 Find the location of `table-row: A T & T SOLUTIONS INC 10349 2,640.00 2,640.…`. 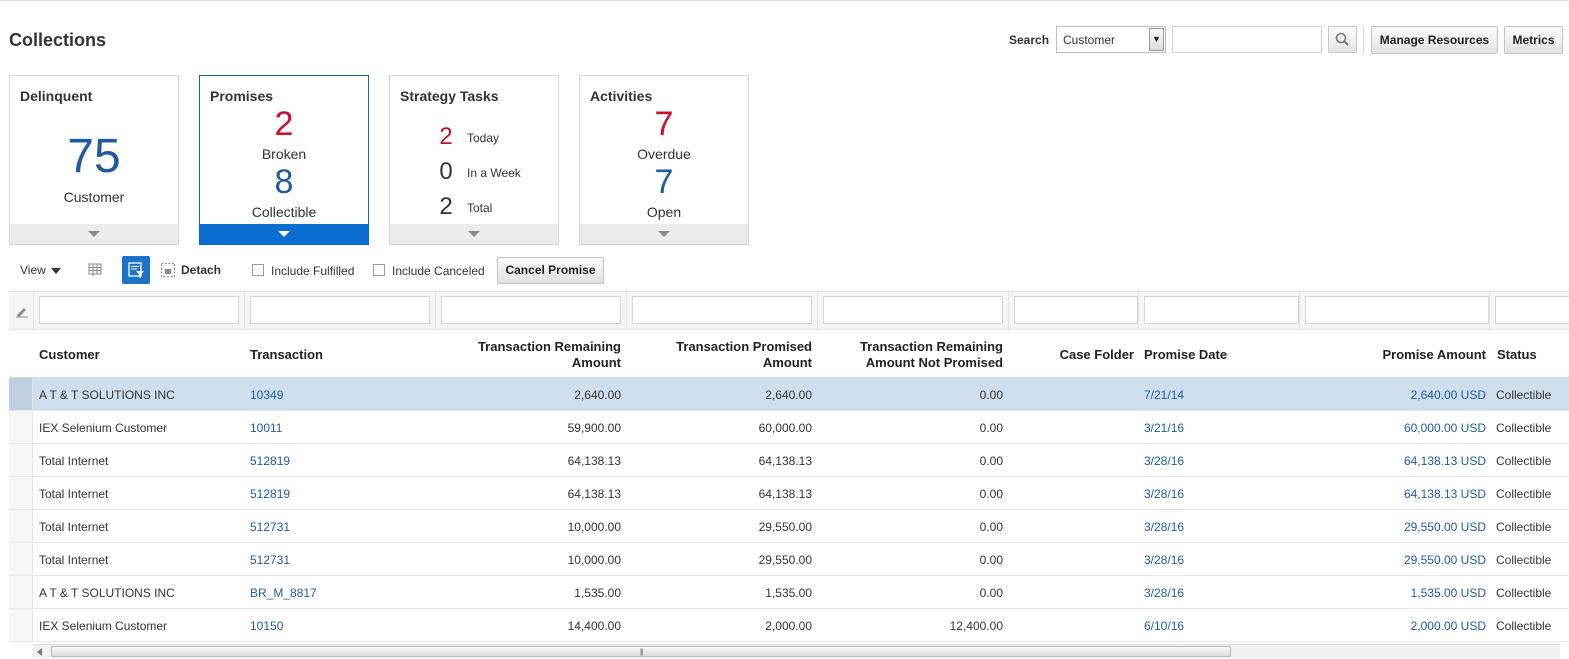

table-row: A T & T SOLUTIONS INC 10349 2,640.00 2,640.… is located at coordinates (789, 394).